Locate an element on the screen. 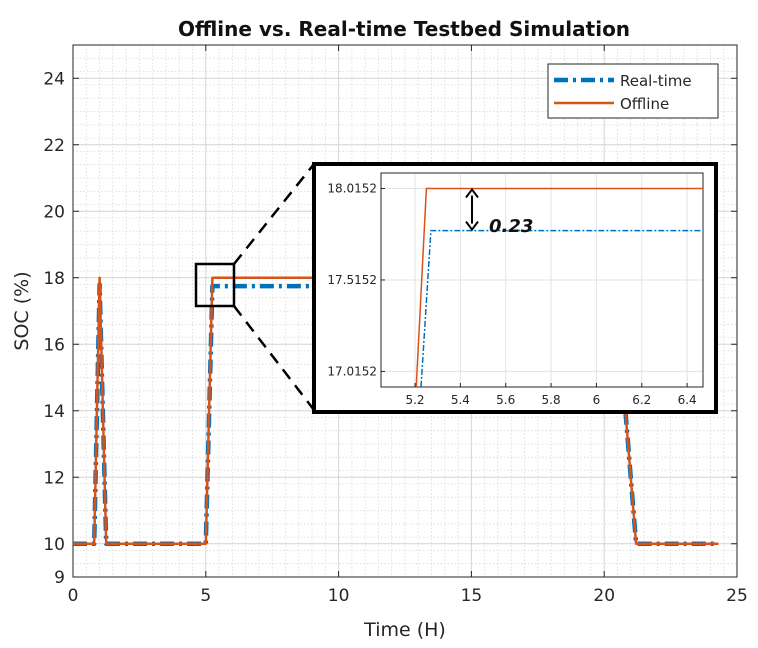 The image size is (758, 648). inset-x-tick-label: 5.4 is located at coordinates (460, 400).